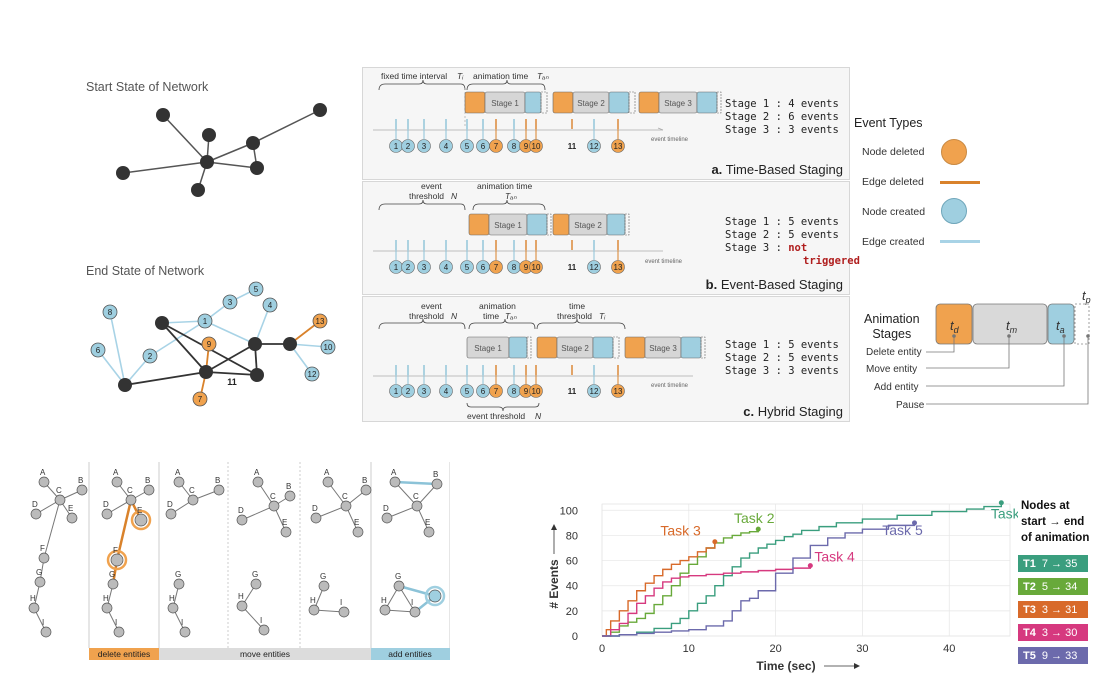  What do you see at coordinates (689, 649) in the screenshot?
I see `x-tick-label: 10` at bounding box center [689, 649].